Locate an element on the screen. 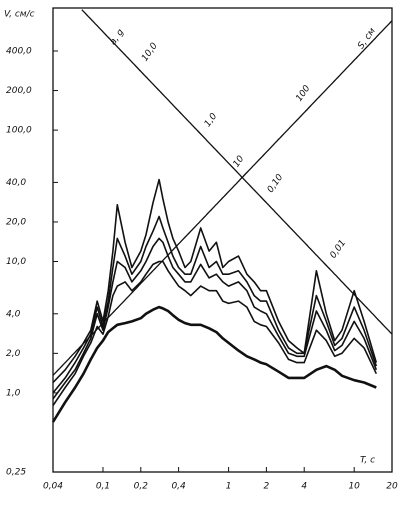 The width and height of the screenshot is (406, 508). y-tick-label: 100,0 is located at coordinates (19, 131).